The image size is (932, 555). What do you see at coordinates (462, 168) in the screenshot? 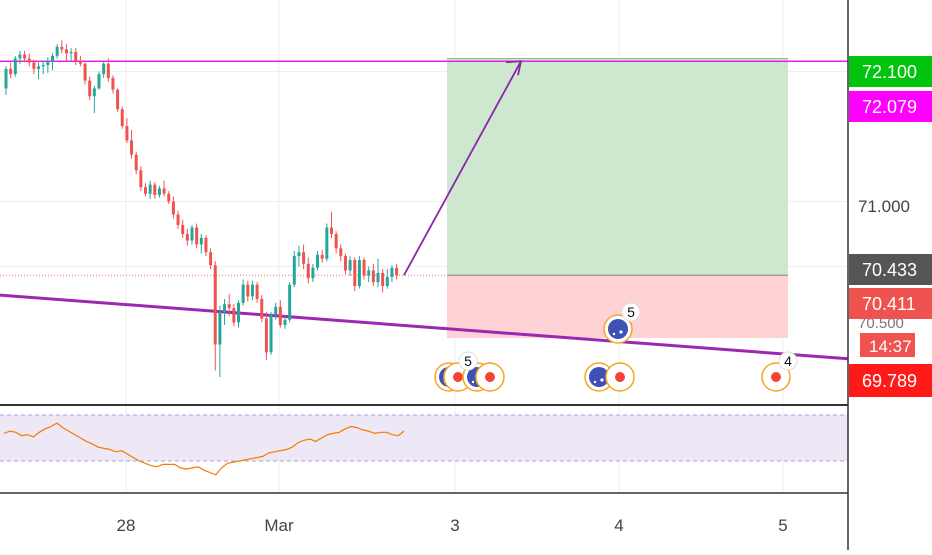
I see `projection-arrow-line` at bounding box center [462, 168].